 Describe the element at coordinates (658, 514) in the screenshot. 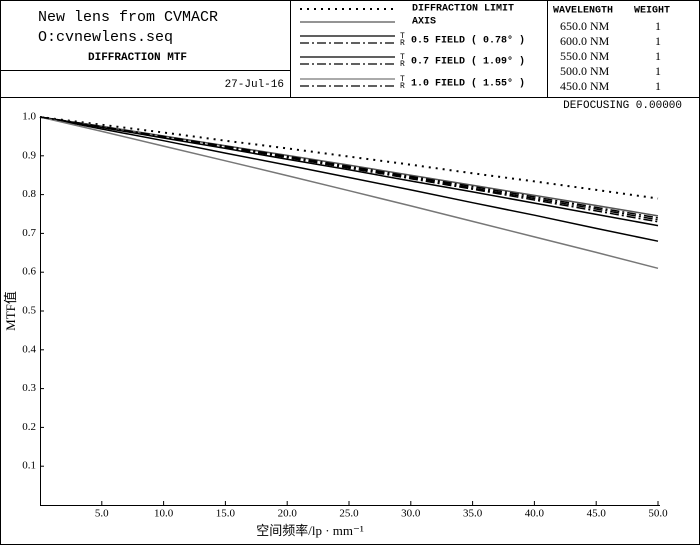

I see `x-tick-label: 50.0` at that location.